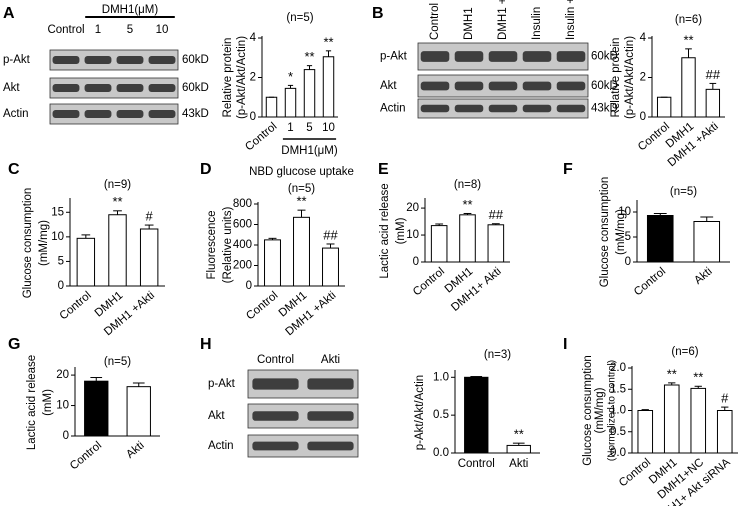 This screenshot has width=745, height=506. Describe the element at coordinates (618, 368) in the screenshot. I see `y-tick-label: 2.0` at that location.